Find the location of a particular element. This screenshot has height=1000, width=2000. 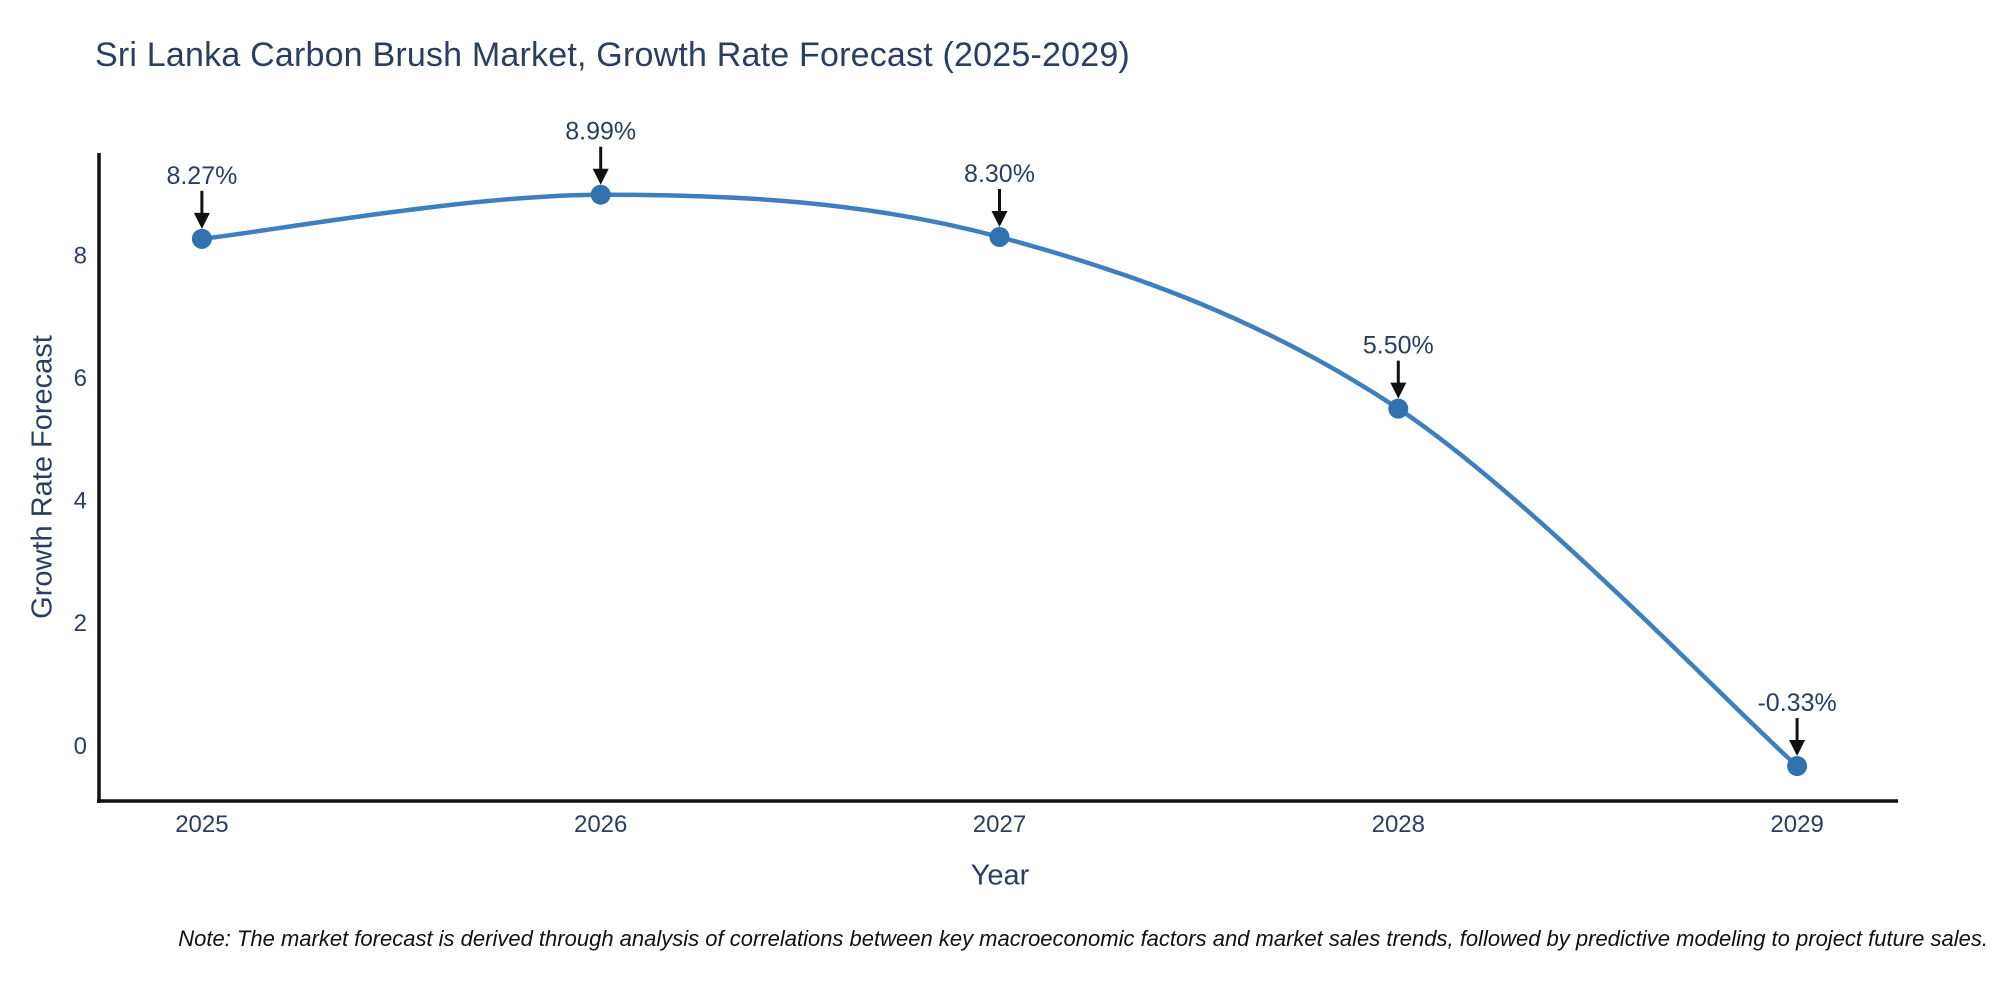

point-value-label: -0.33% is located at coordinates (1796, 703).